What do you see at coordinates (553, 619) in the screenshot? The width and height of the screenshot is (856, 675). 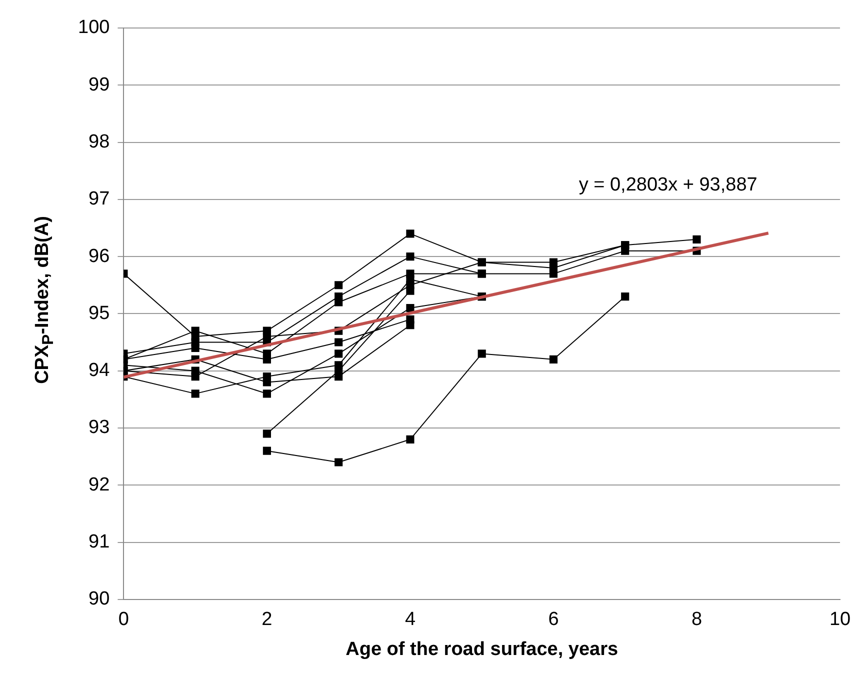 I see `x-tick-label: 6` at bounding box center [553, 619].